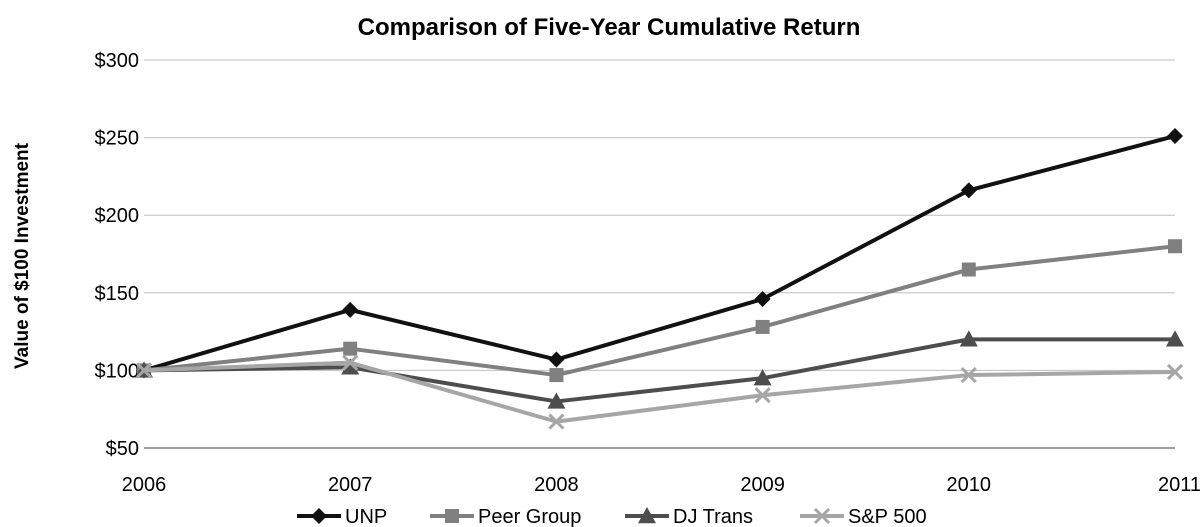 This screenshot has height=527, width=1203. Describe the element at coordinates (350, 485) in the screenshot. I see `x-tick-label: 2007` at that location.